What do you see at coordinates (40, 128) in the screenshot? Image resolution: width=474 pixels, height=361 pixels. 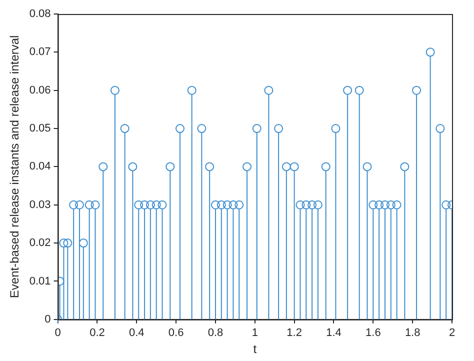 I see `y-tick-label: 0.05` at bounding box center [40, 128].